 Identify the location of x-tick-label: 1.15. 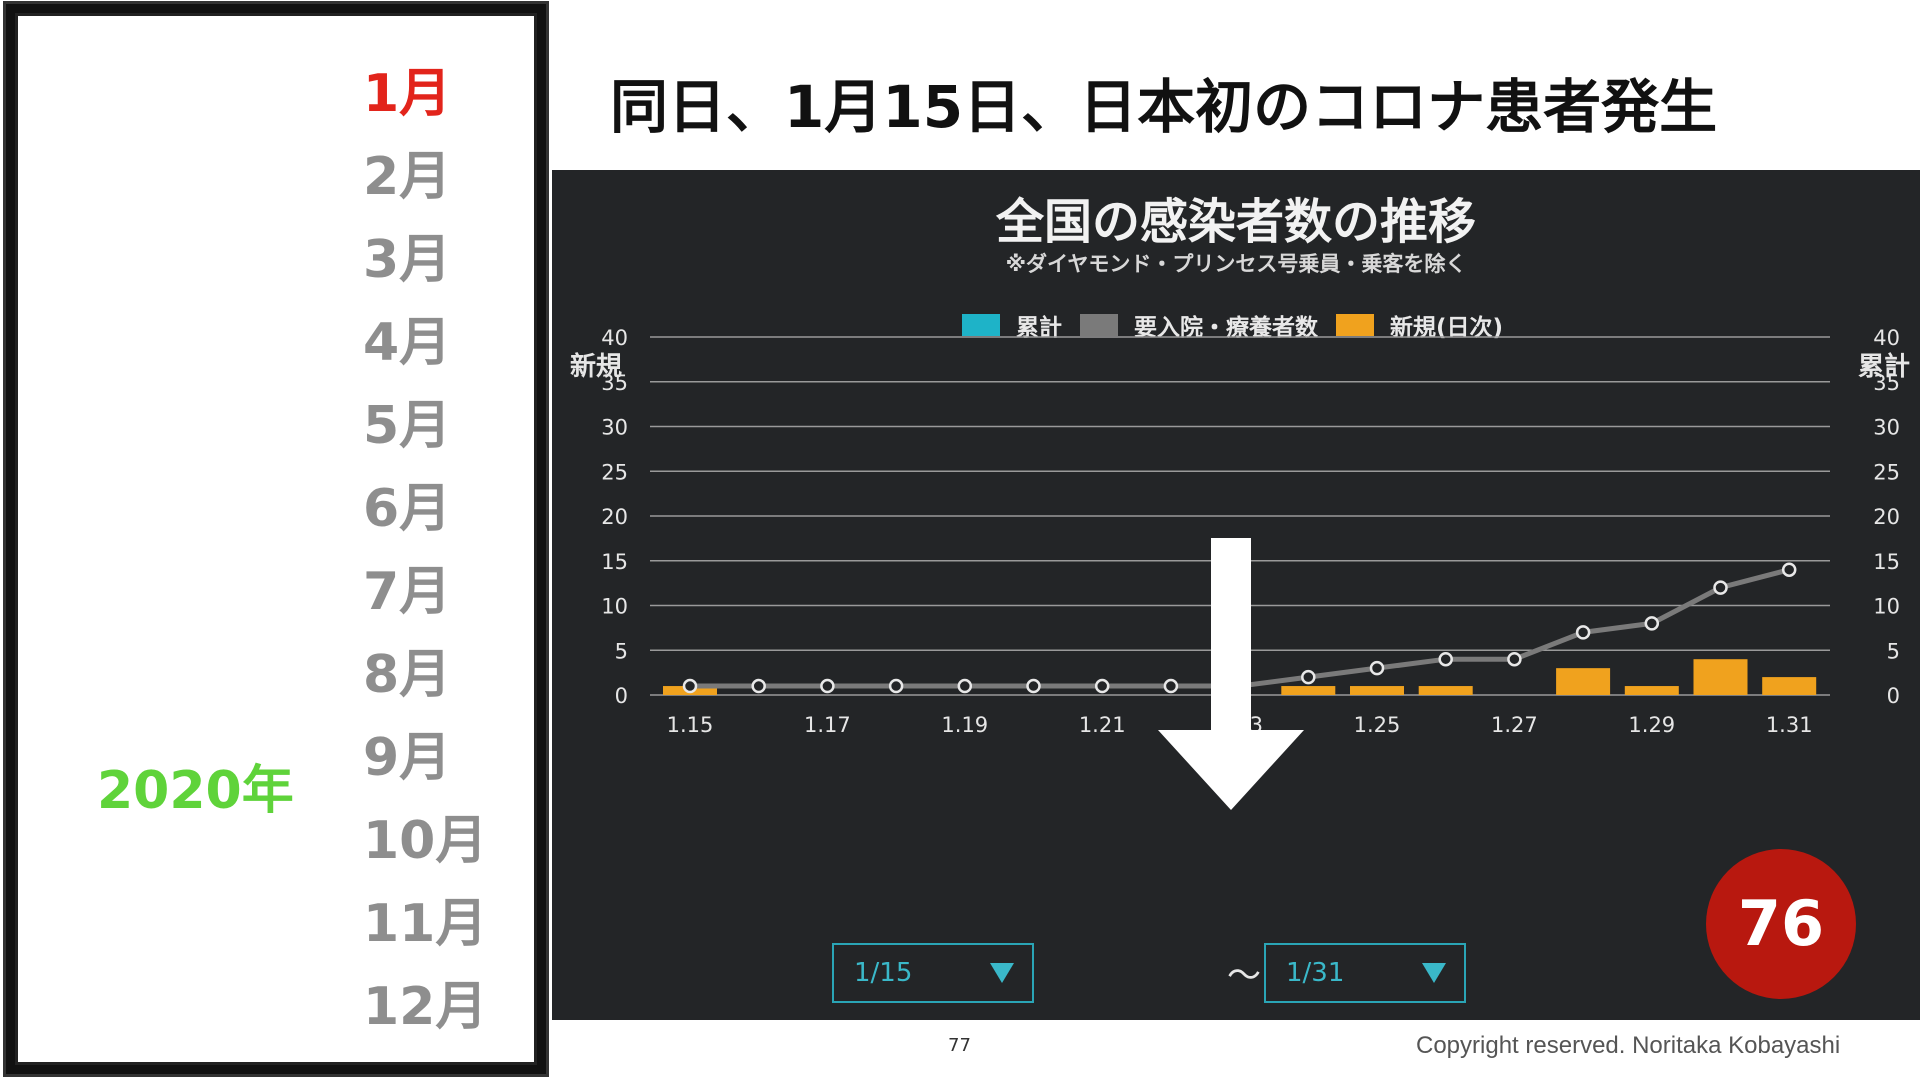
(690, 725).